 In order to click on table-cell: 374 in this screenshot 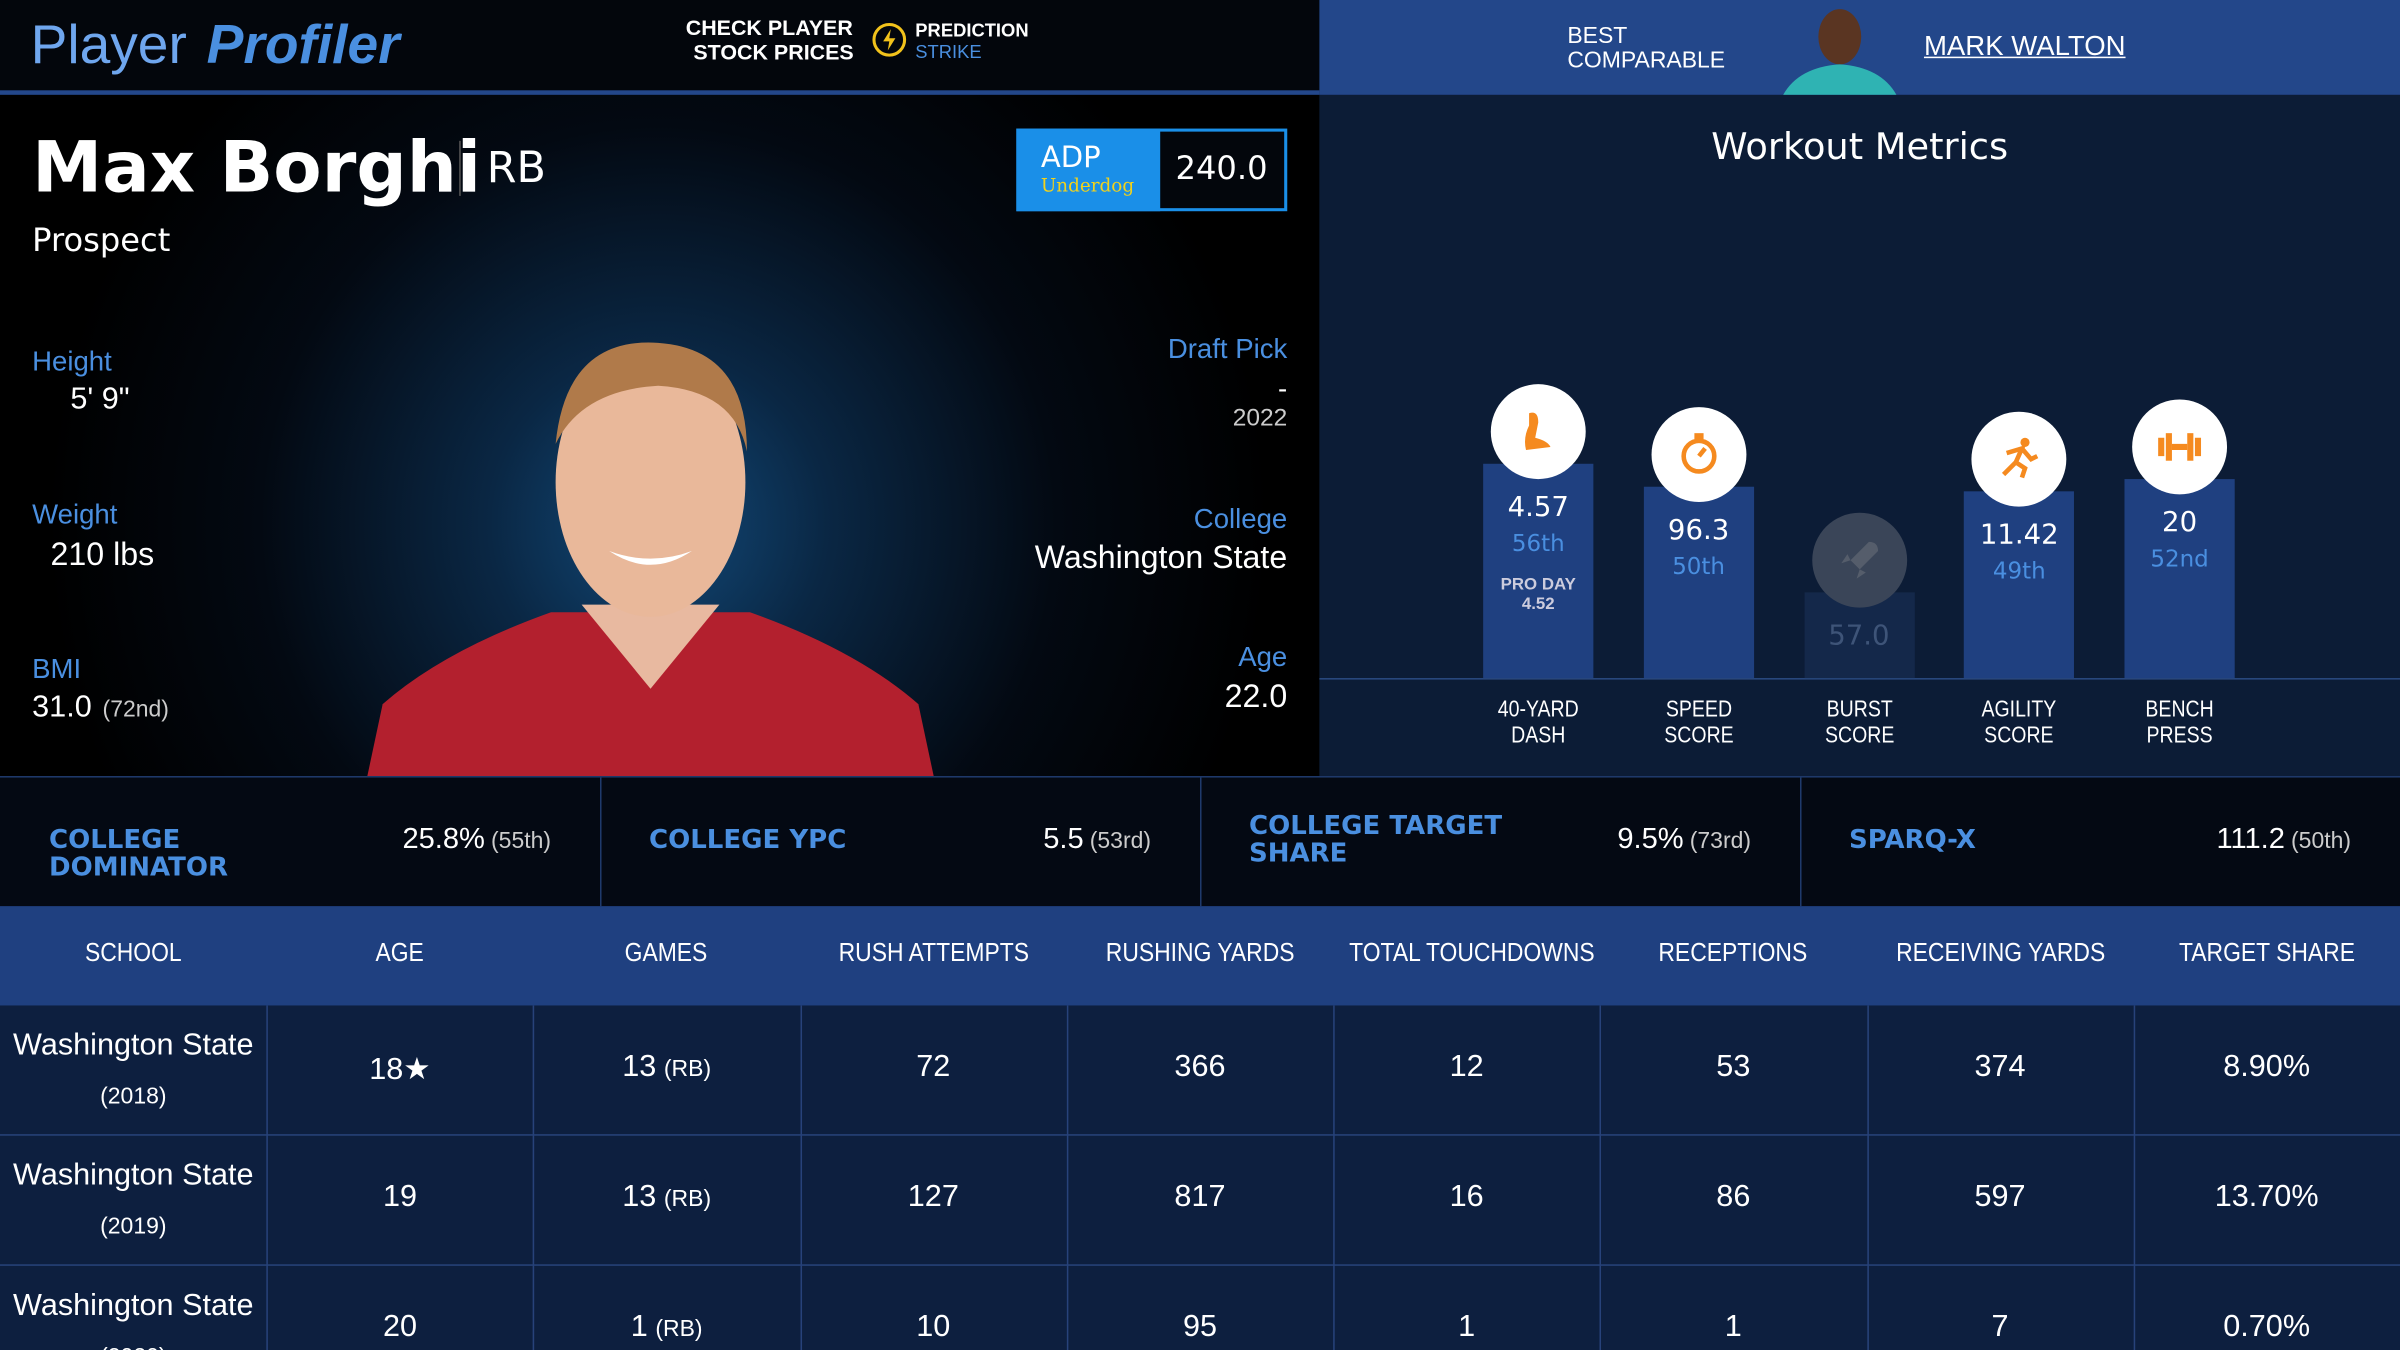, I will do `click(2000, 1066)`.